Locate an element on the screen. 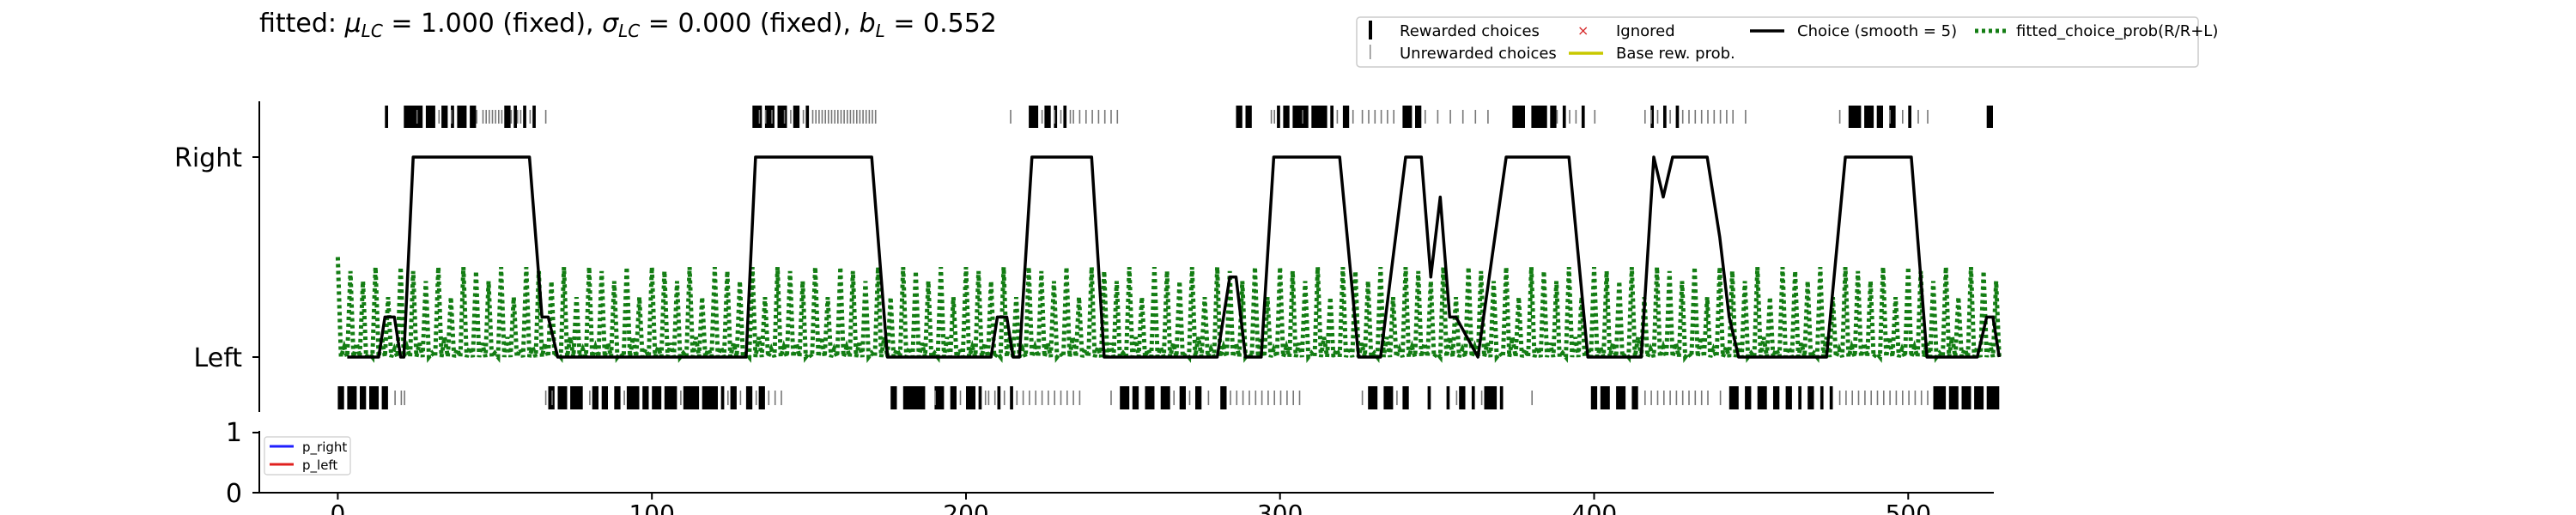 Image resolution: width=2576 pixels, height=515 pixels. fitted-prob-line is located at coordinates (1169, 310).